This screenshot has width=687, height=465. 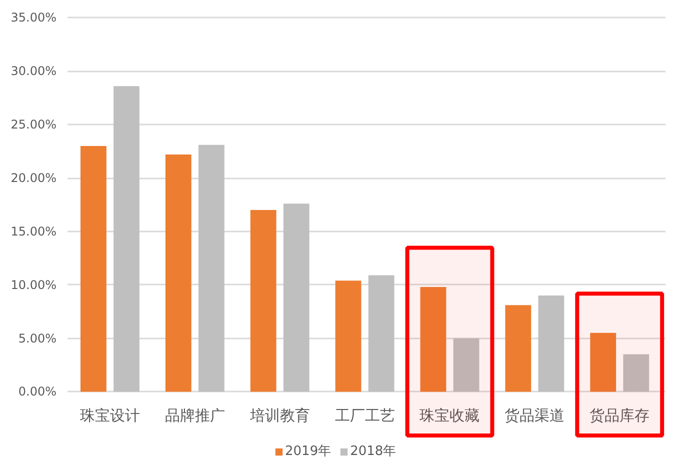 What do you see at coordinates (33, 125) in the screenshot?
I see `y-tick-label: 25.00%` at bounding box center [33, 125].